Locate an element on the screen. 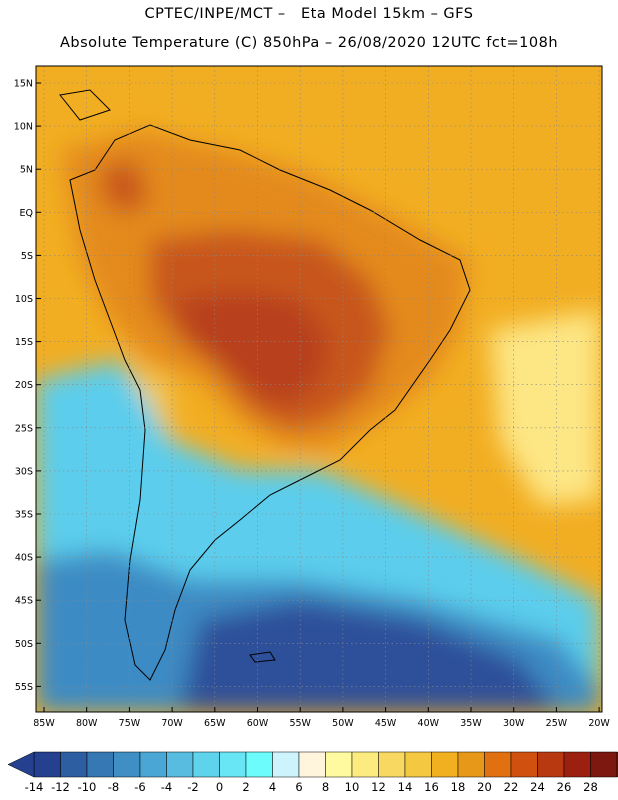  colorbar-label: 18 is located at coordinates (458, 787).